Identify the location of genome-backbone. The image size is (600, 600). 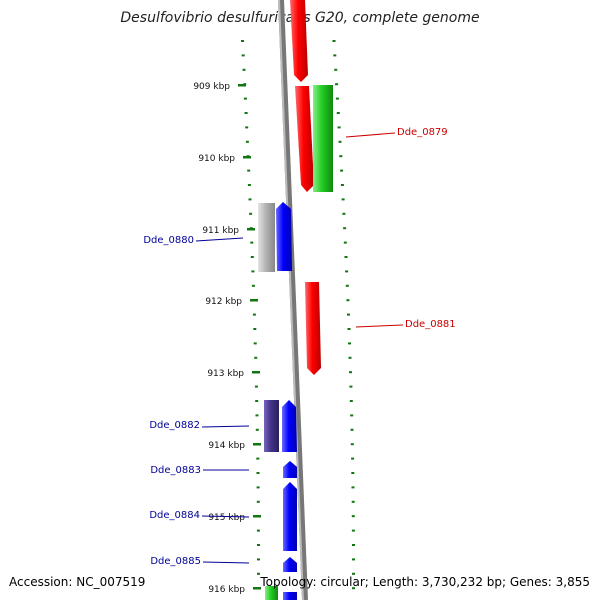
(293, 300).